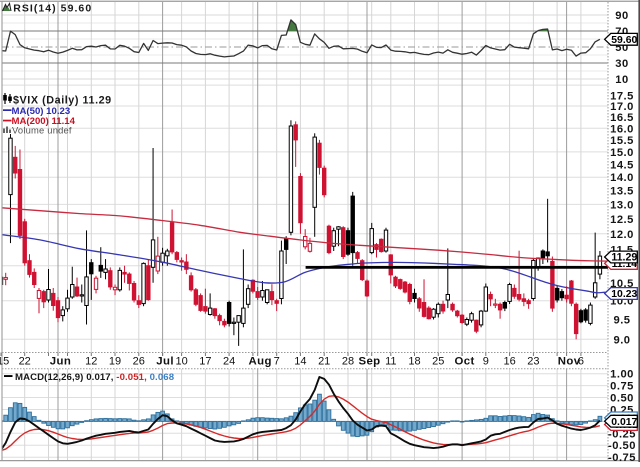 The height and width of the screenshot is (467, 640). I want to click on svg-text: 15.0, so click(622, 153).